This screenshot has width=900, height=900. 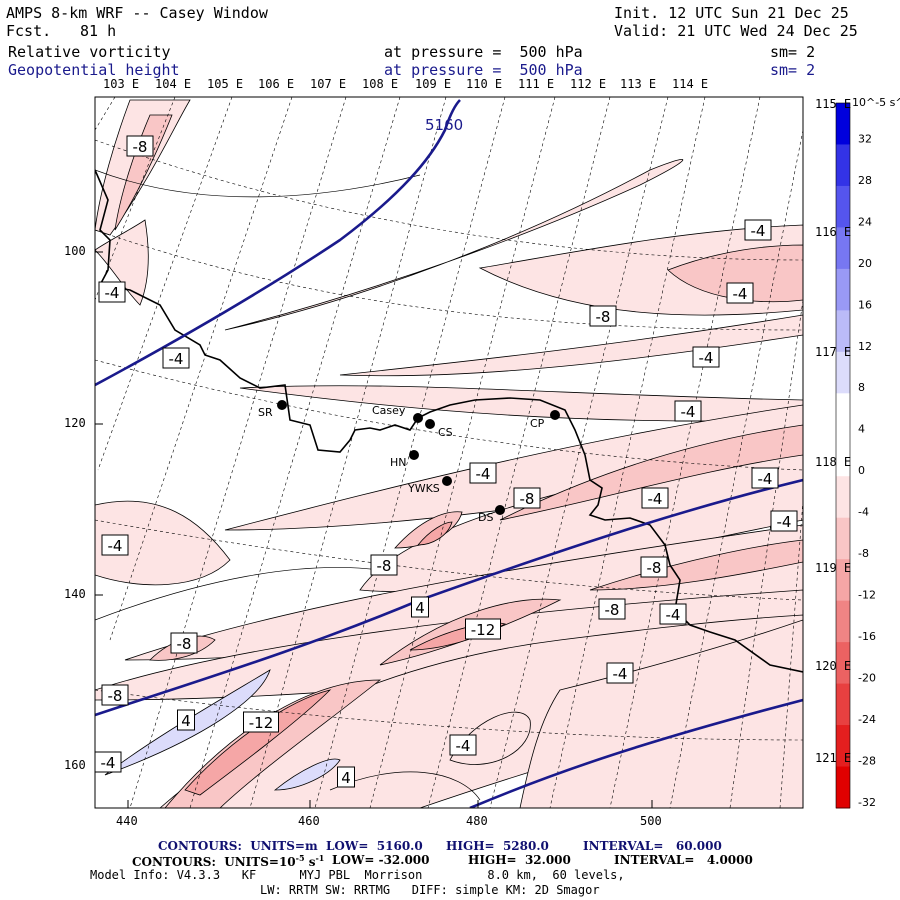 I want to click on colorbar-tick-label: -16, so click(x=867, y=636).